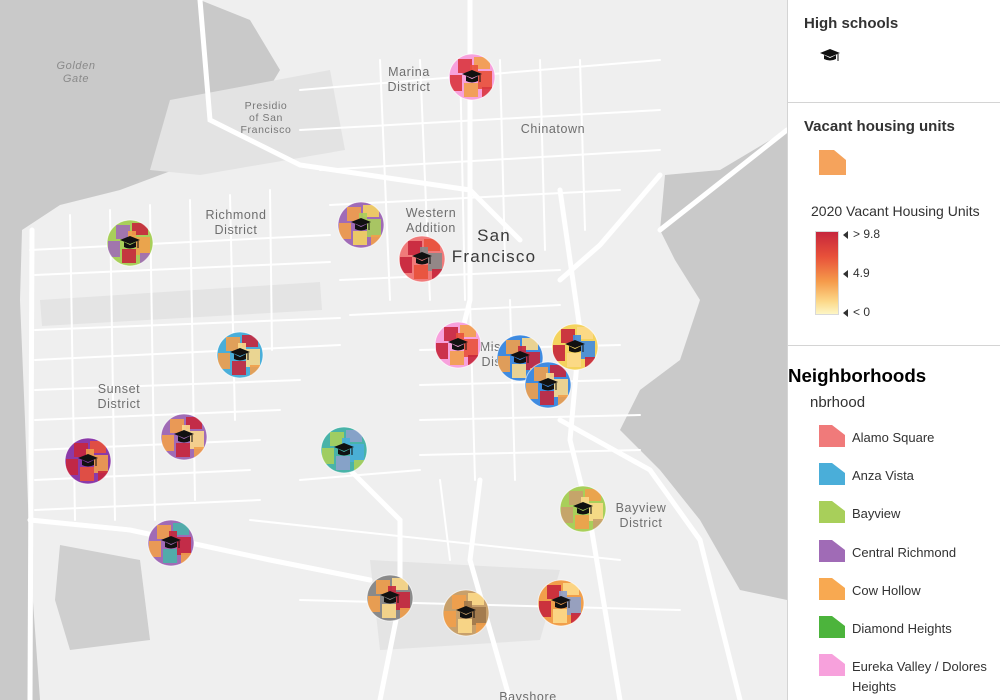 This screenshot has width=1000, height=700. What do you see at coordinates (861, 234) in the screenshot?
I see `ramp-label-high: > 9.8` at bounding box center [861, 234].